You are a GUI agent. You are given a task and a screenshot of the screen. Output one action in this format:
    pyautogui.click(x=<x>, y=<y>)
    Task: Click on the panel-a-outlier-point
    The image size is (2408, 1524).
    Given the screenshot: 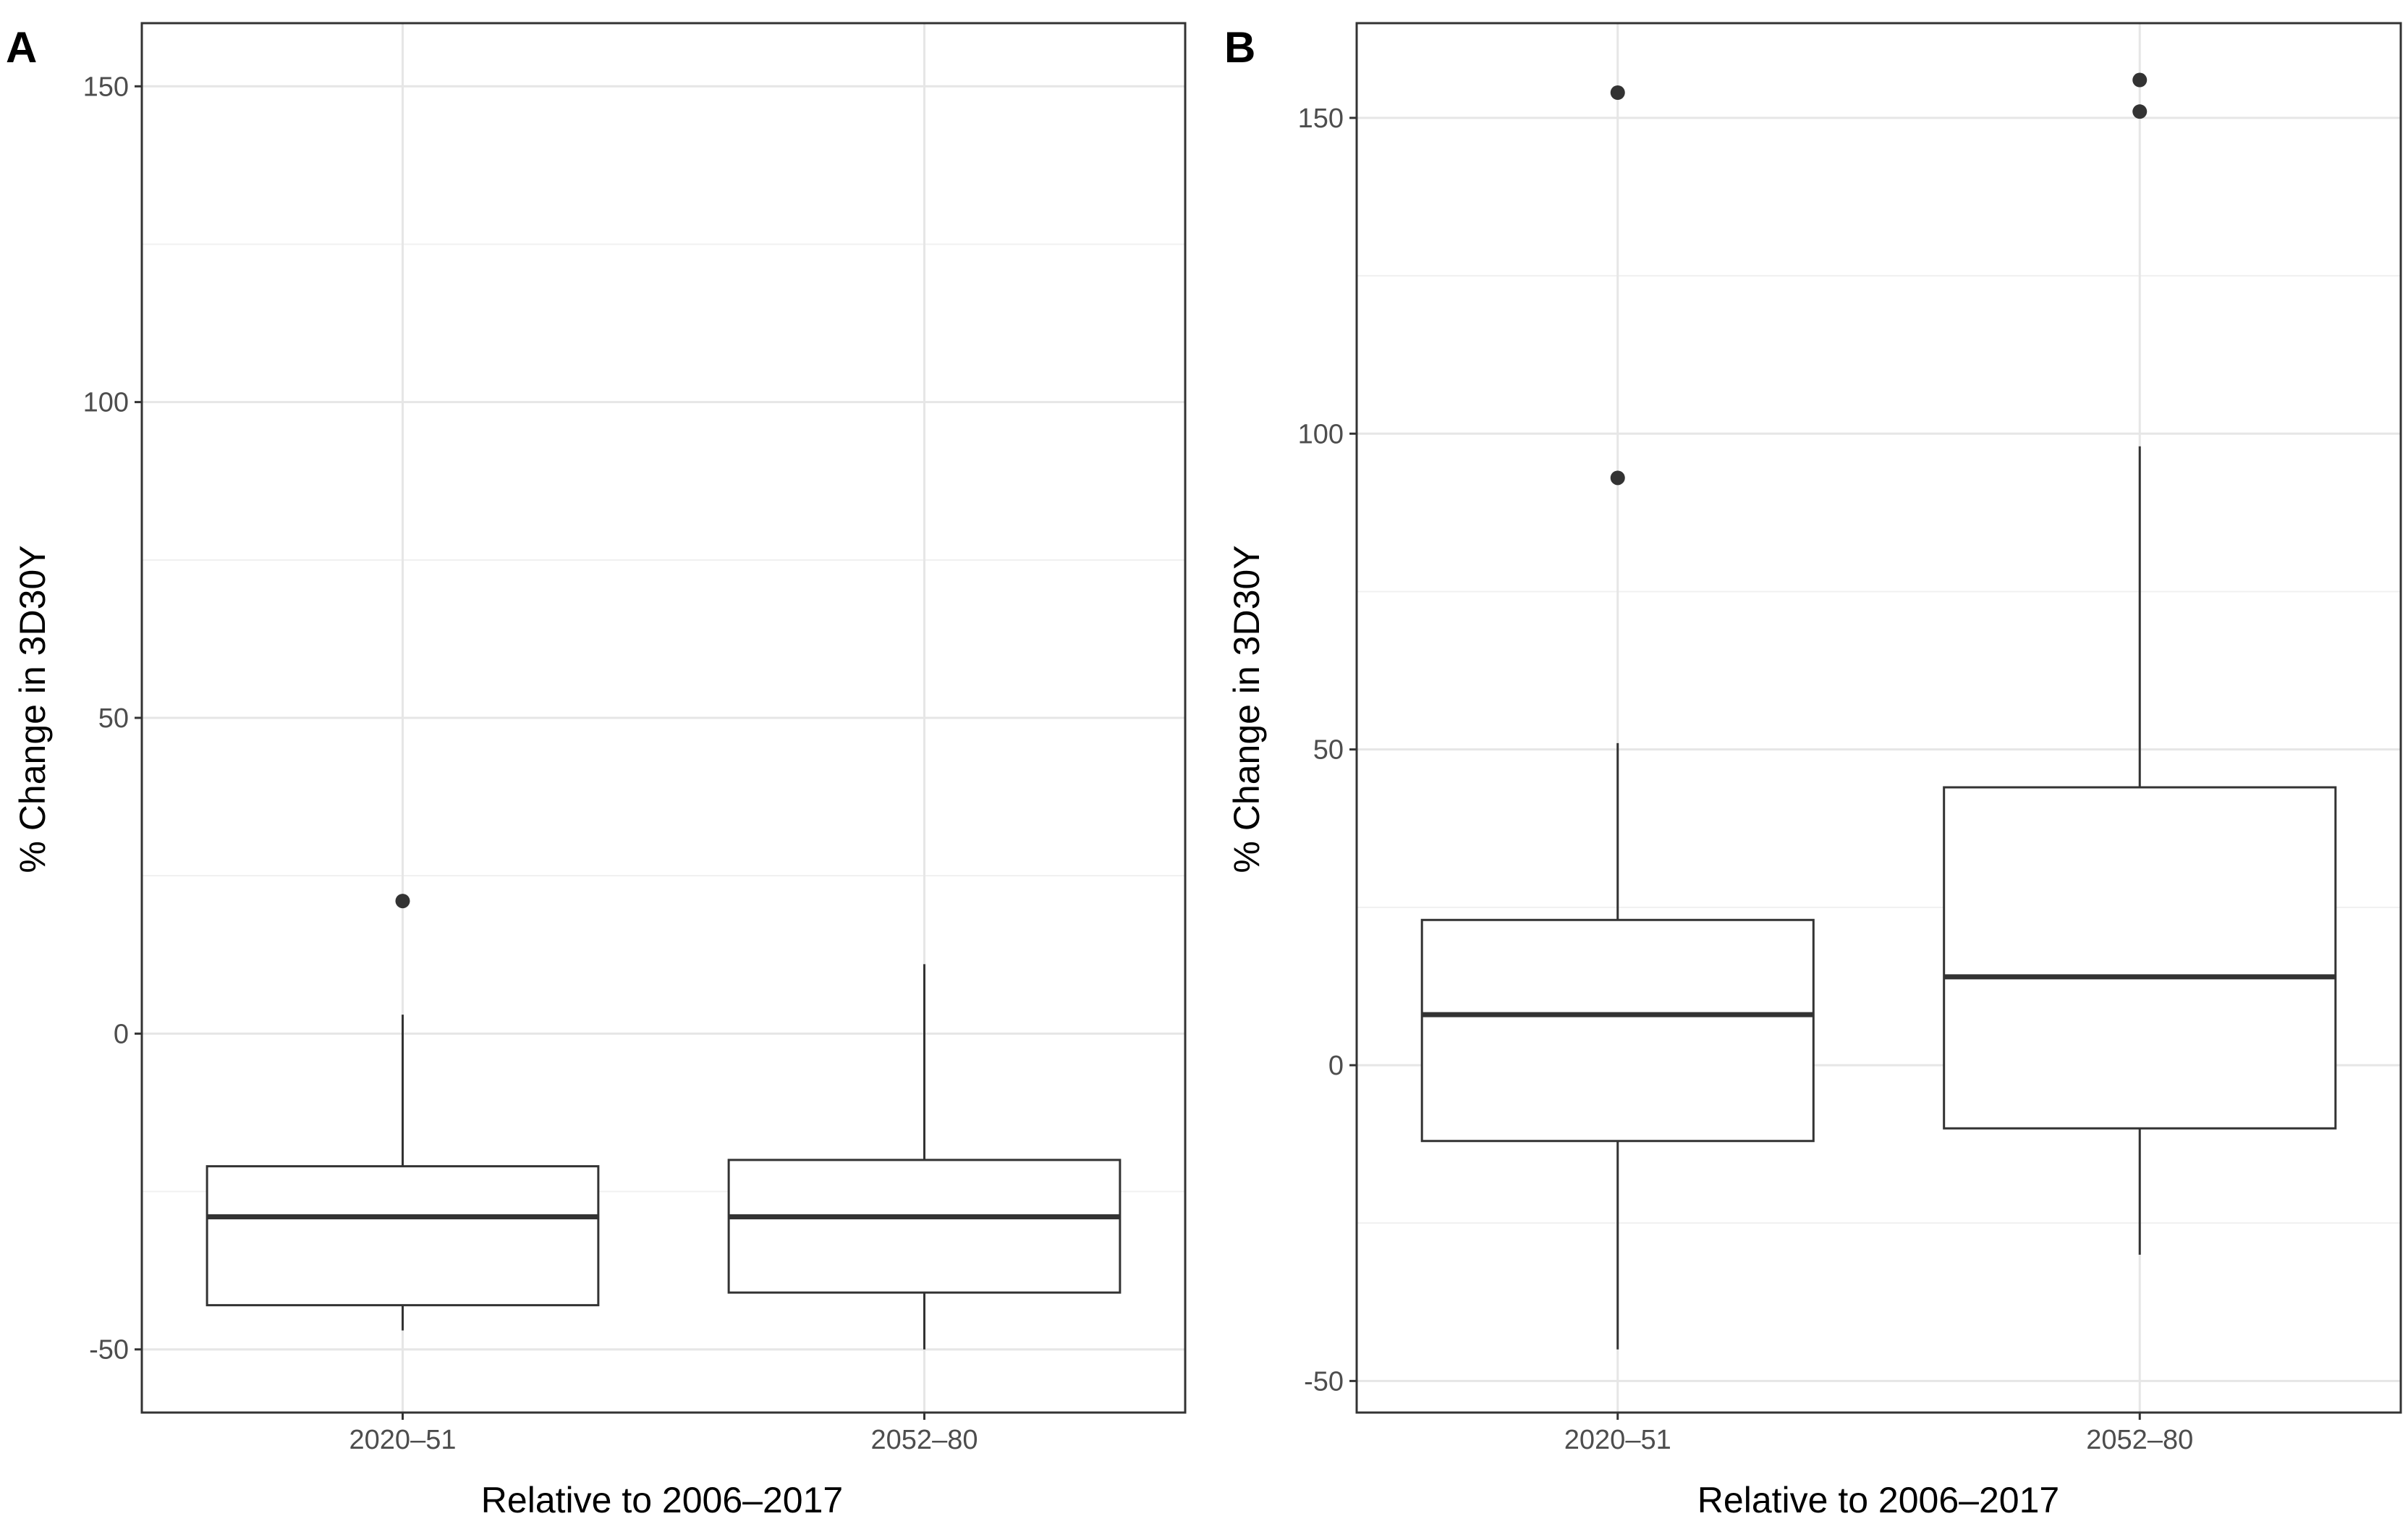 What is the action you would take?
    pyautogui.click(x=402, y=901)
    